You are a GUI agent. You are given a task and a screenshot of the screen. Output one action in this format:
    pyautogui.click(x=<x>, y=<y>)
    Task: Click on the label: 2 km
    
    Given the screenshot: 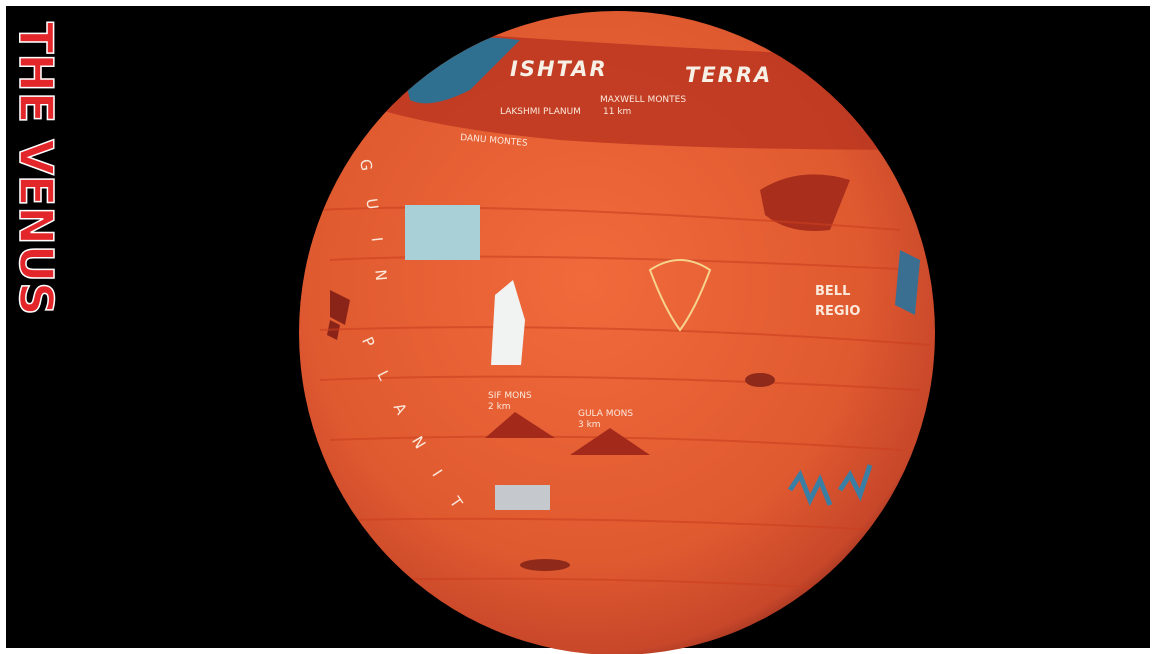 What is the action you would take?
    pyautogui.click(x=499, y=407)
    